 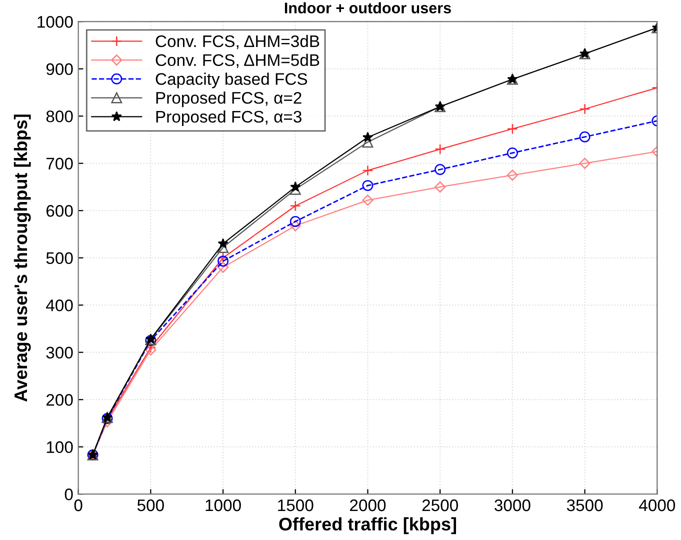 I want to click on y-tick-label: 400, so click(x=59, y=306).